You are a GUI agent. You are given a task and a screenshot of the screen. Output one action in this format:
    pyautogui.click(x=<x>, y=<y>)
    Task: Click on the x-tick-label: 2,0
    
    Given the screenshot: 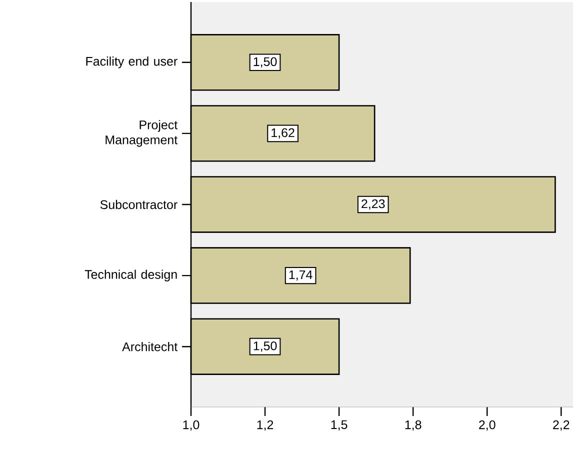 What is the action you would take?
    pyautogui.click(x=487, y=425)
    